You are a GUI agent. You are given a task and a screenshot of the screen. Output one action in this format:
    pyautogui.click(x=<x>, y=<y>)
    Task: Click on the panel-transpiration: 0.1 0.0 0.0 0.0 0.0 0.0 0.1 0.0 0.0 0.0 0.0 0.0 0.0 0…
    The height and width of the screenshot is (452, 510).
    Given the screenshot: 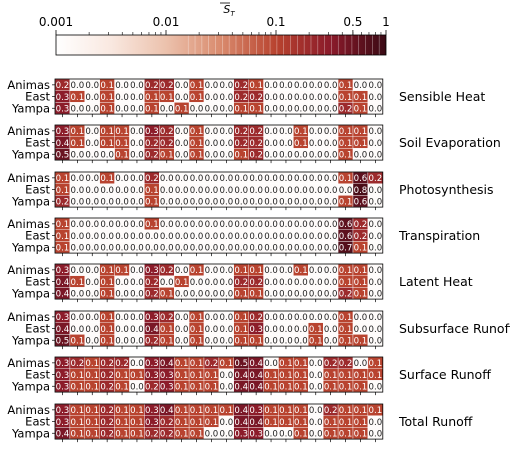 What is the action you would take?
    pyautogui.click(x=243, y=237)
    